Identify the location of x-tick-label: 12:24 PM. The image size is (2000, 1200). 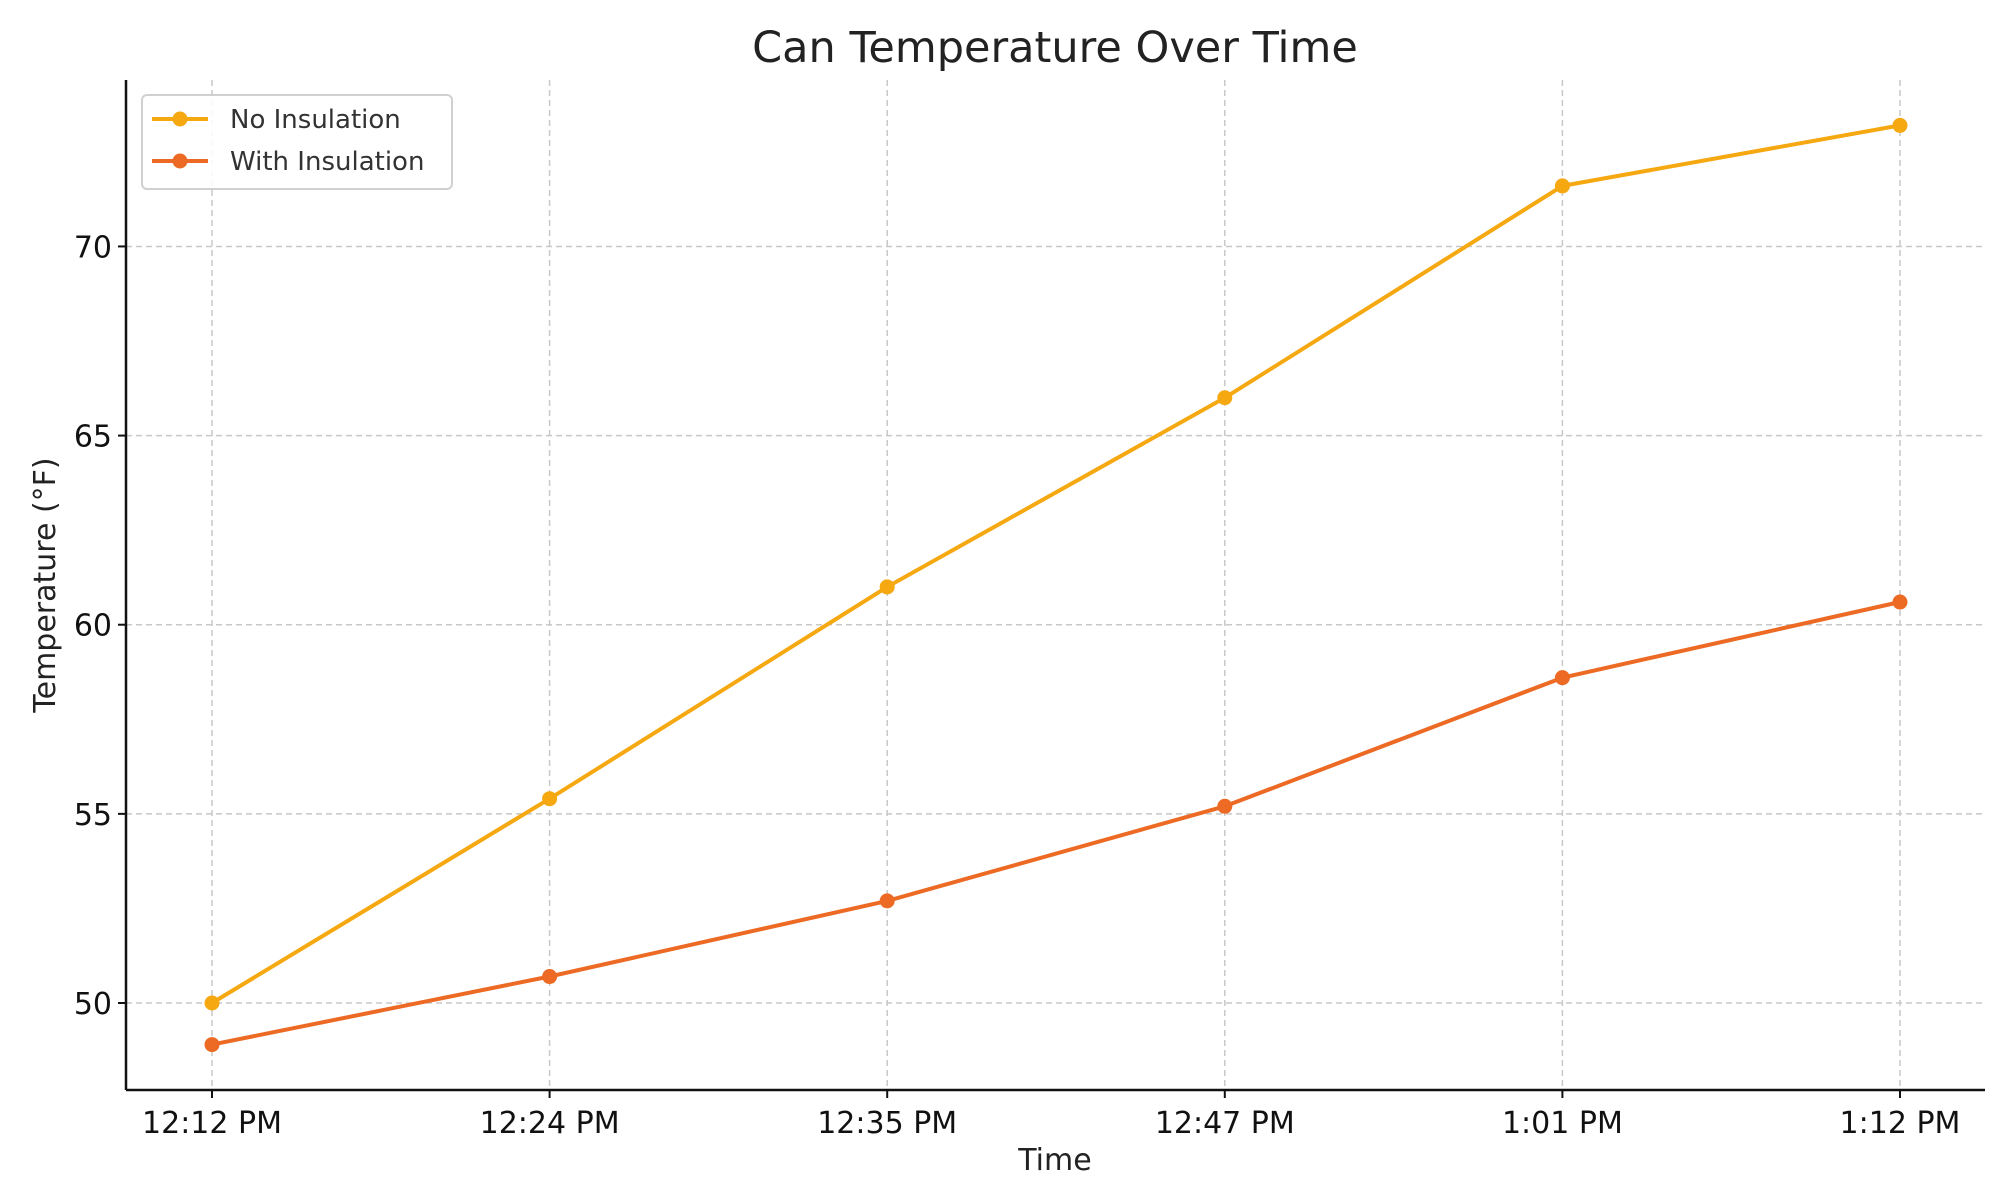
(550, 1123).